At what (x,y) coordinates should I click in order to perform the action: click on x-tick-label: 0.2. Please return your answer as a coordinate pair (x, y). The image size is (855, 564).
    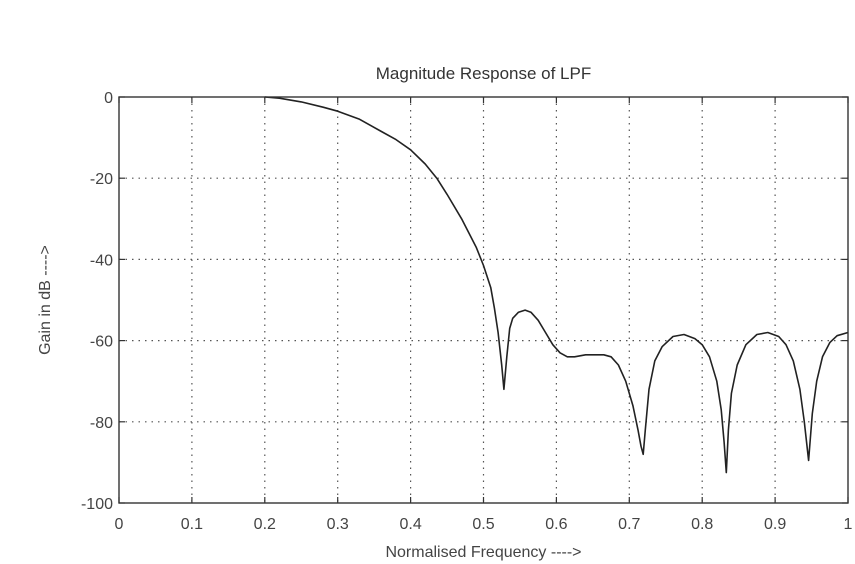
    Looking at the image, I should click on (265, 524).